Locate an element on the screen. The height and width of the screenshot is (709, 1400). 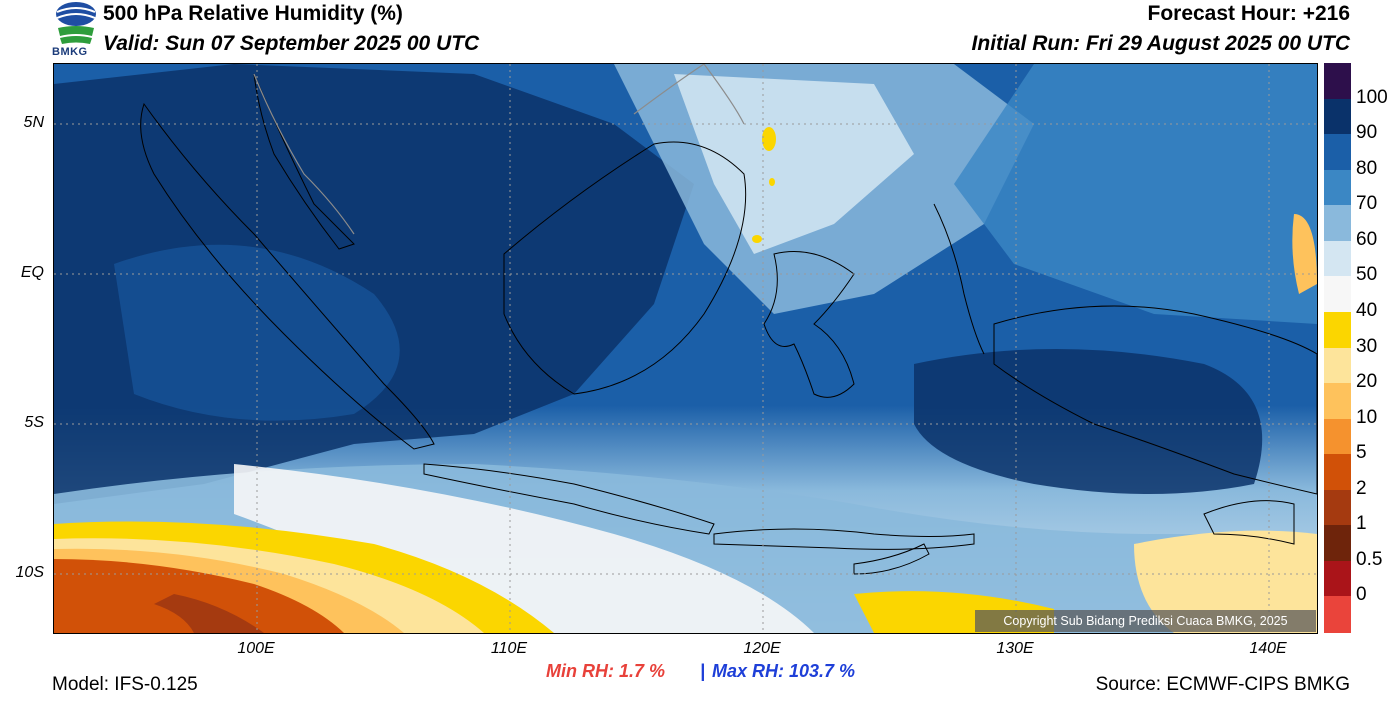
map-title: 500 hPa Relative Humidity (%) is located at coordinates (253, 13).